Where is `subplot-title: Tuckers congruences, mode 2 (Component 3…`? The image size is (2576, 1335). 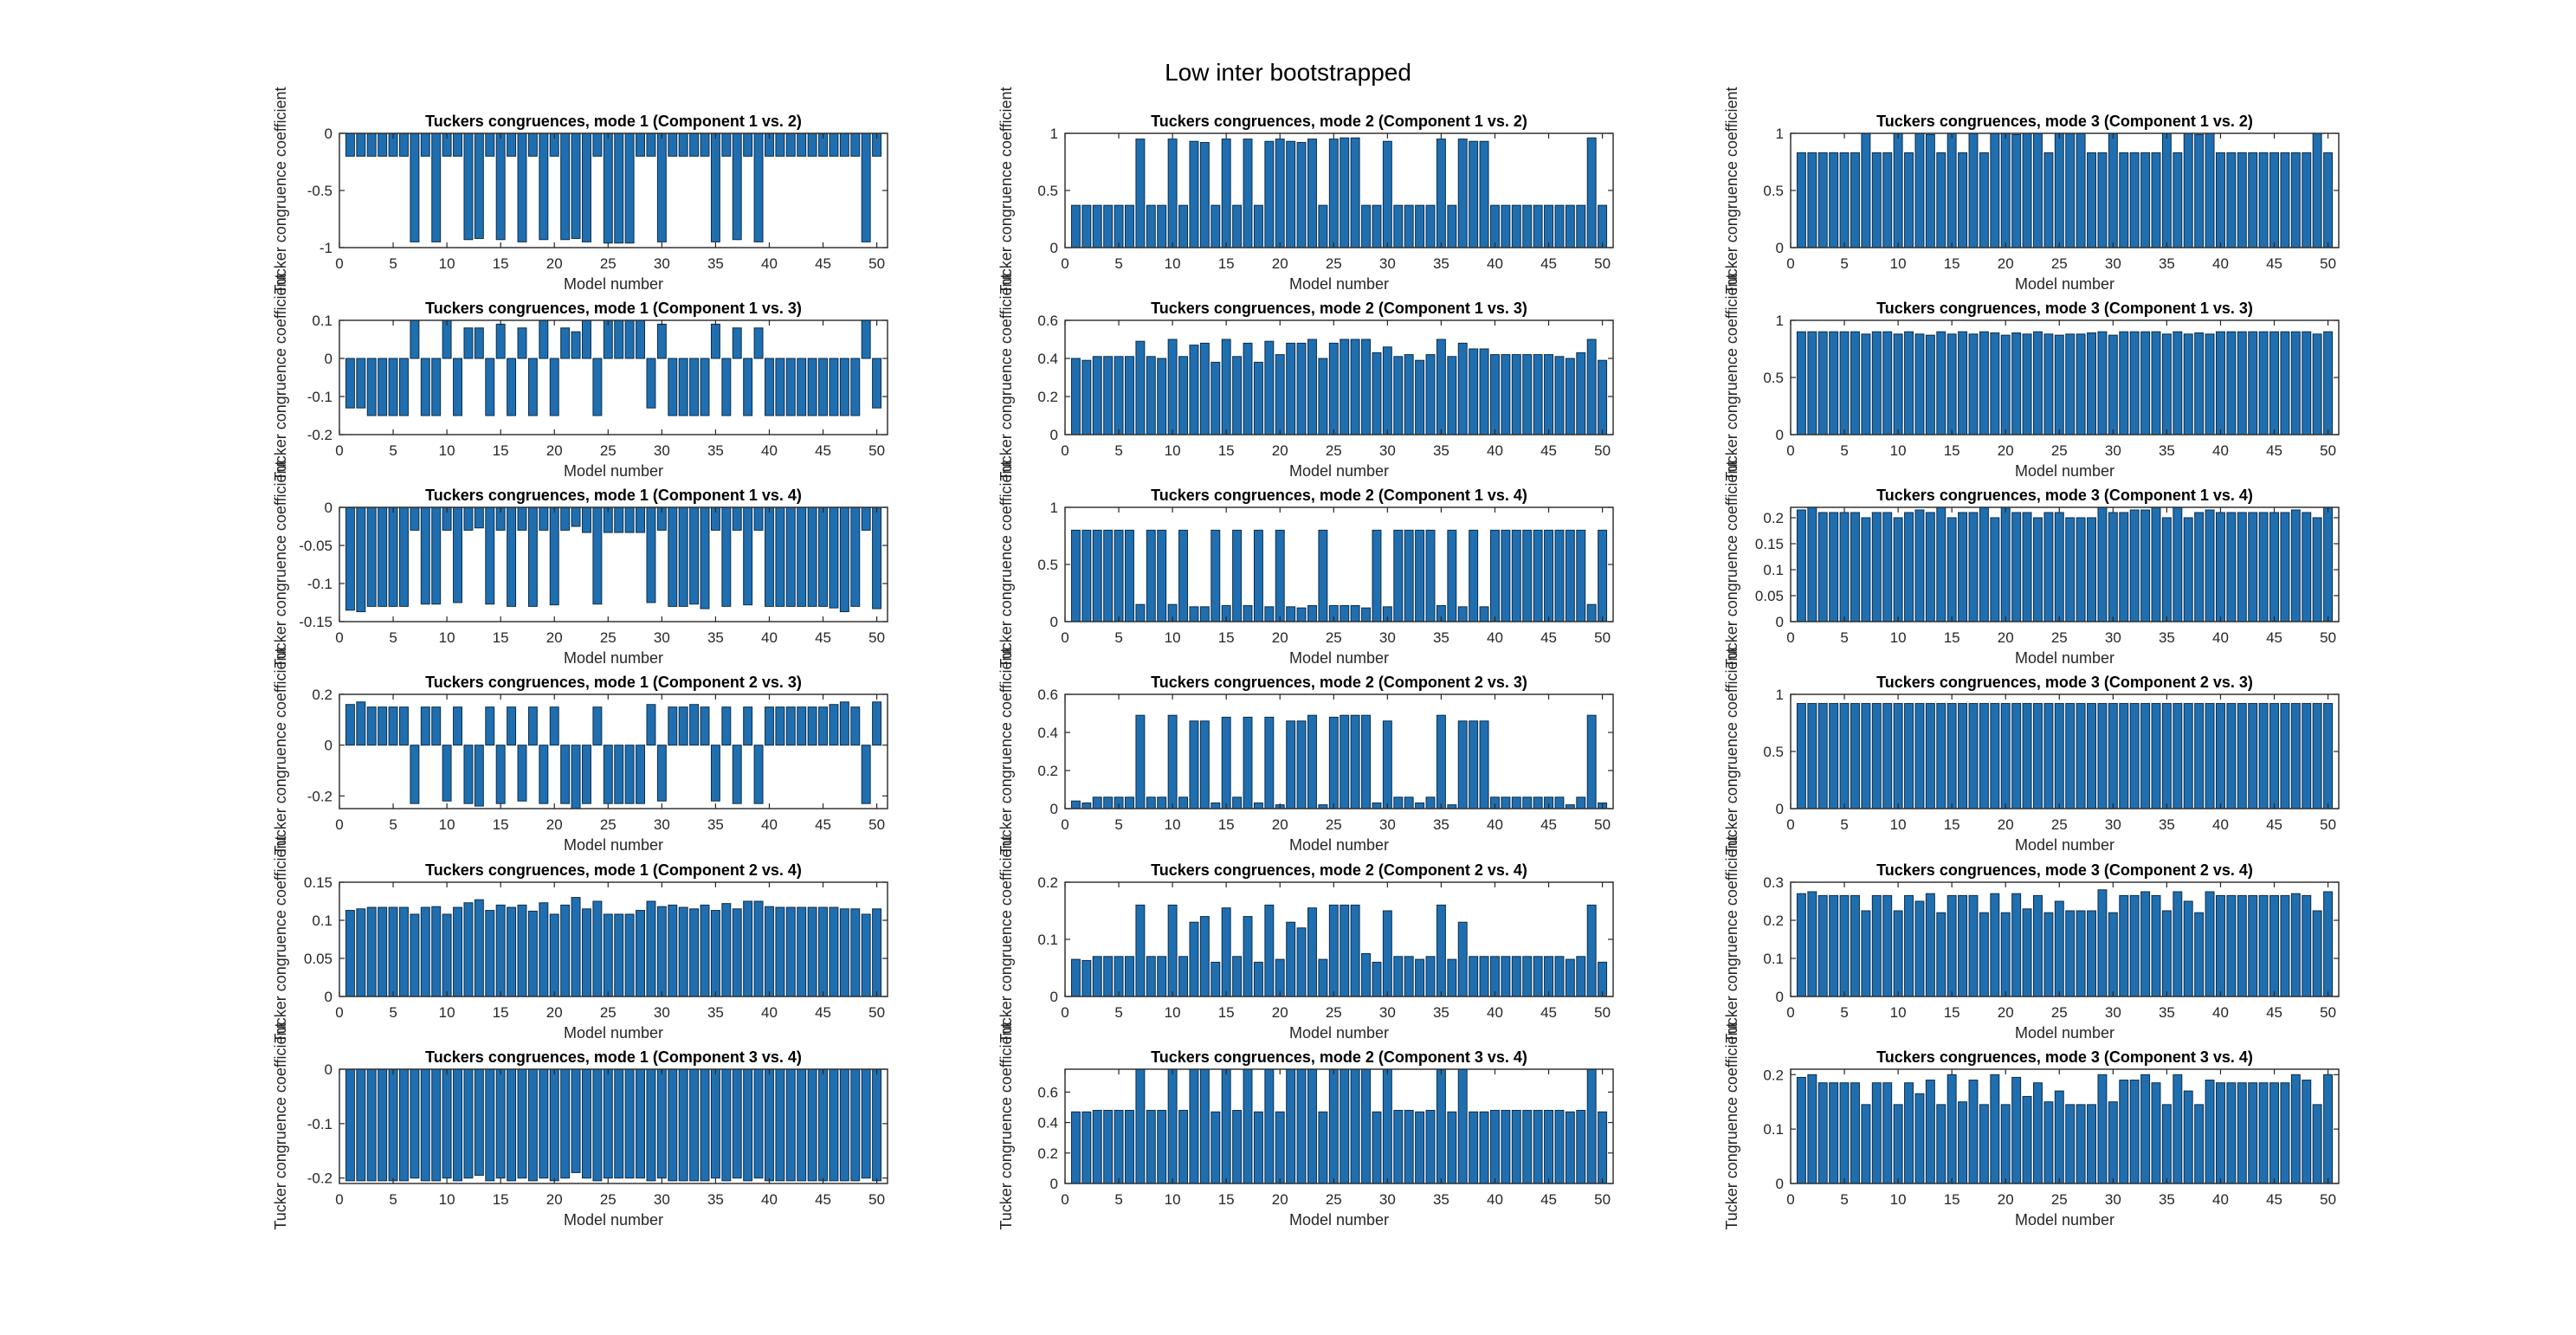 subplot-title: Tuckers congruences, mode 2 (Component 3… is located at coordinates (1339, 1057).